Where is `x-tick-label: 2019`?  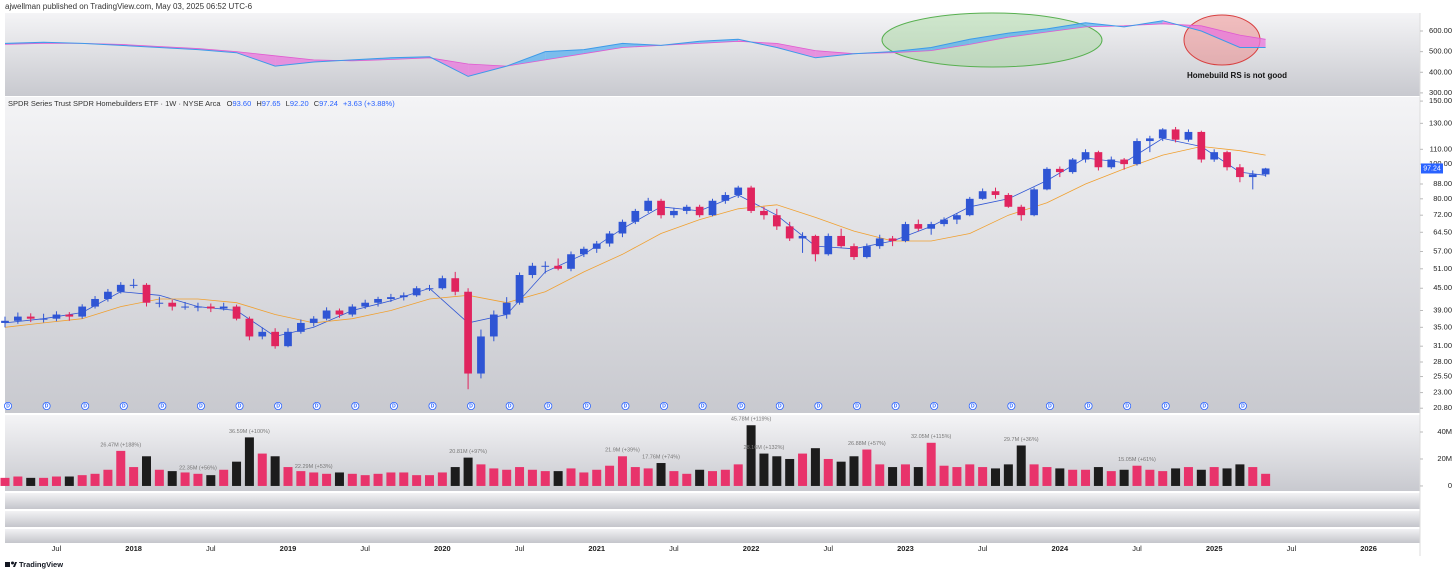
x-tick-label: 2019 is located at coordinates (288, 548).